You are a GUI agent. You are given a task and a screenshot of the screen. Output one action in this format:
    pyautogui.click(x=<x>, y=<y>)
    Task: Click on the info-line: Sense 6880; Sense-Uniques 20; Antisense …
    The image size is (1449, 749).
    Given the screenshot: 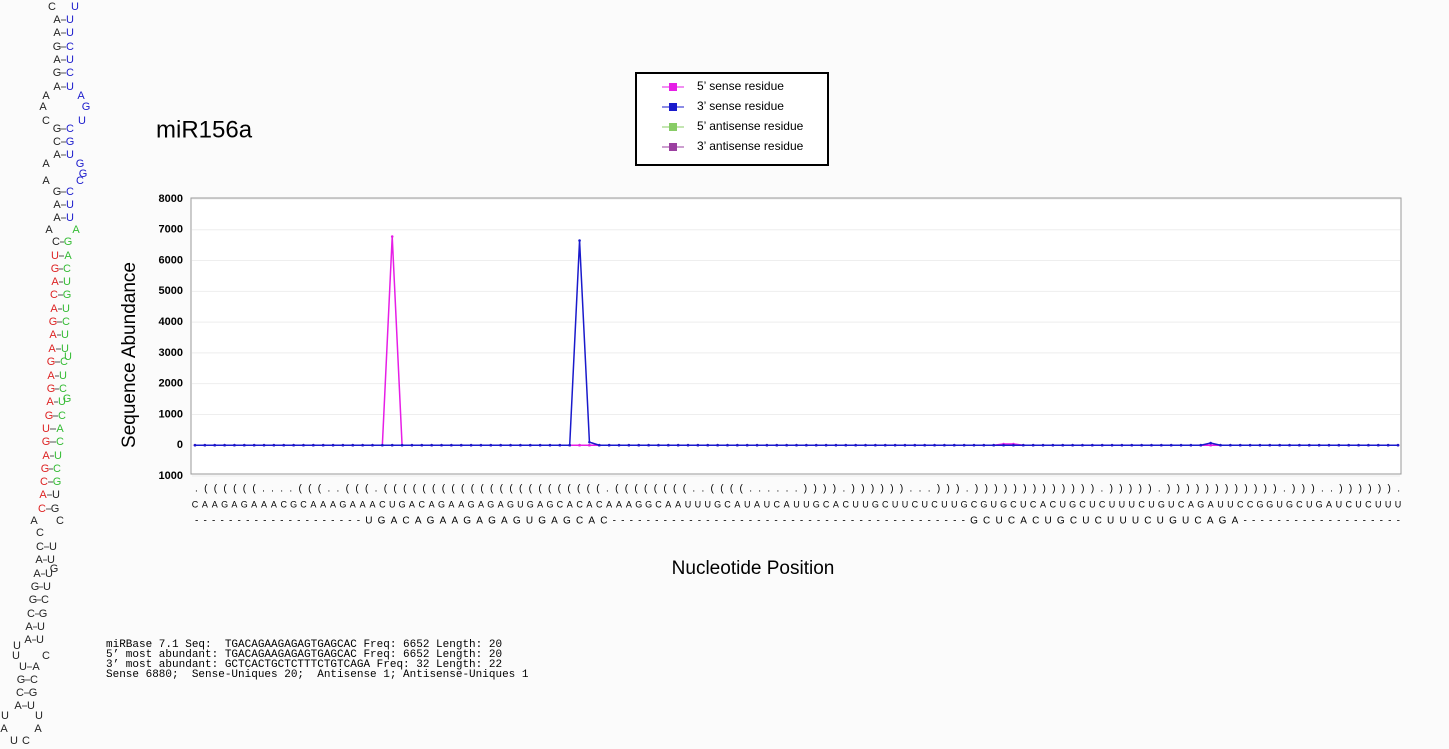 What is the action you would take?
    pyautogui.click(x=317, y=675)
    